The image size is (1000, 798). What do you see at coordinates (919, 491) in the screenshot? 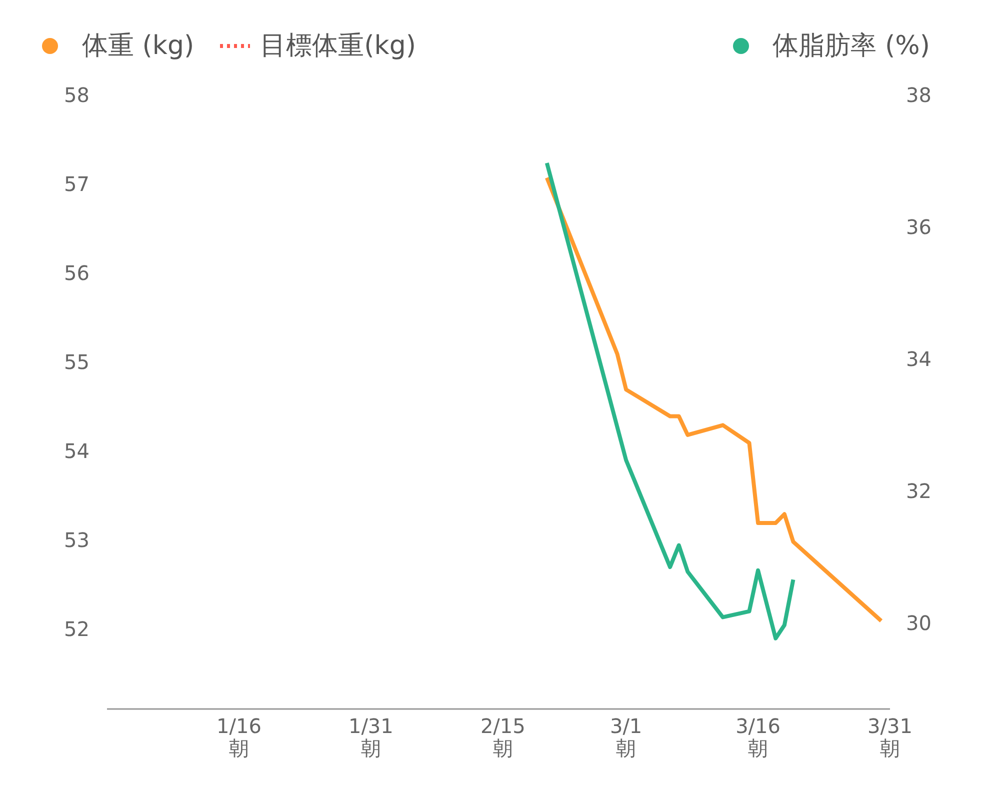
I see `y2-tick-label: 32` at bounding box center [919, 491].